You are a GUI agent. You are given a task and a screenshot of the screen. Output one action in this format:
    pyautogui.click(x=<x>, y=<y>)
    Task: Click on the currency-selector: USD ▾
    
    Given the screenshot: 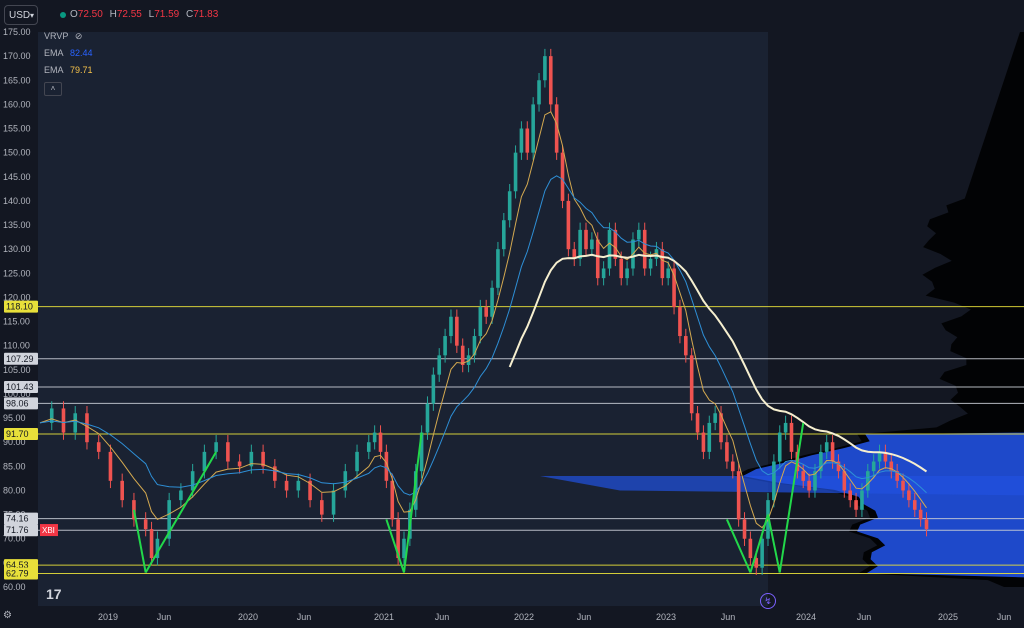 What is the action you would take?
    pyautogui.click(x=21, y=15)
    